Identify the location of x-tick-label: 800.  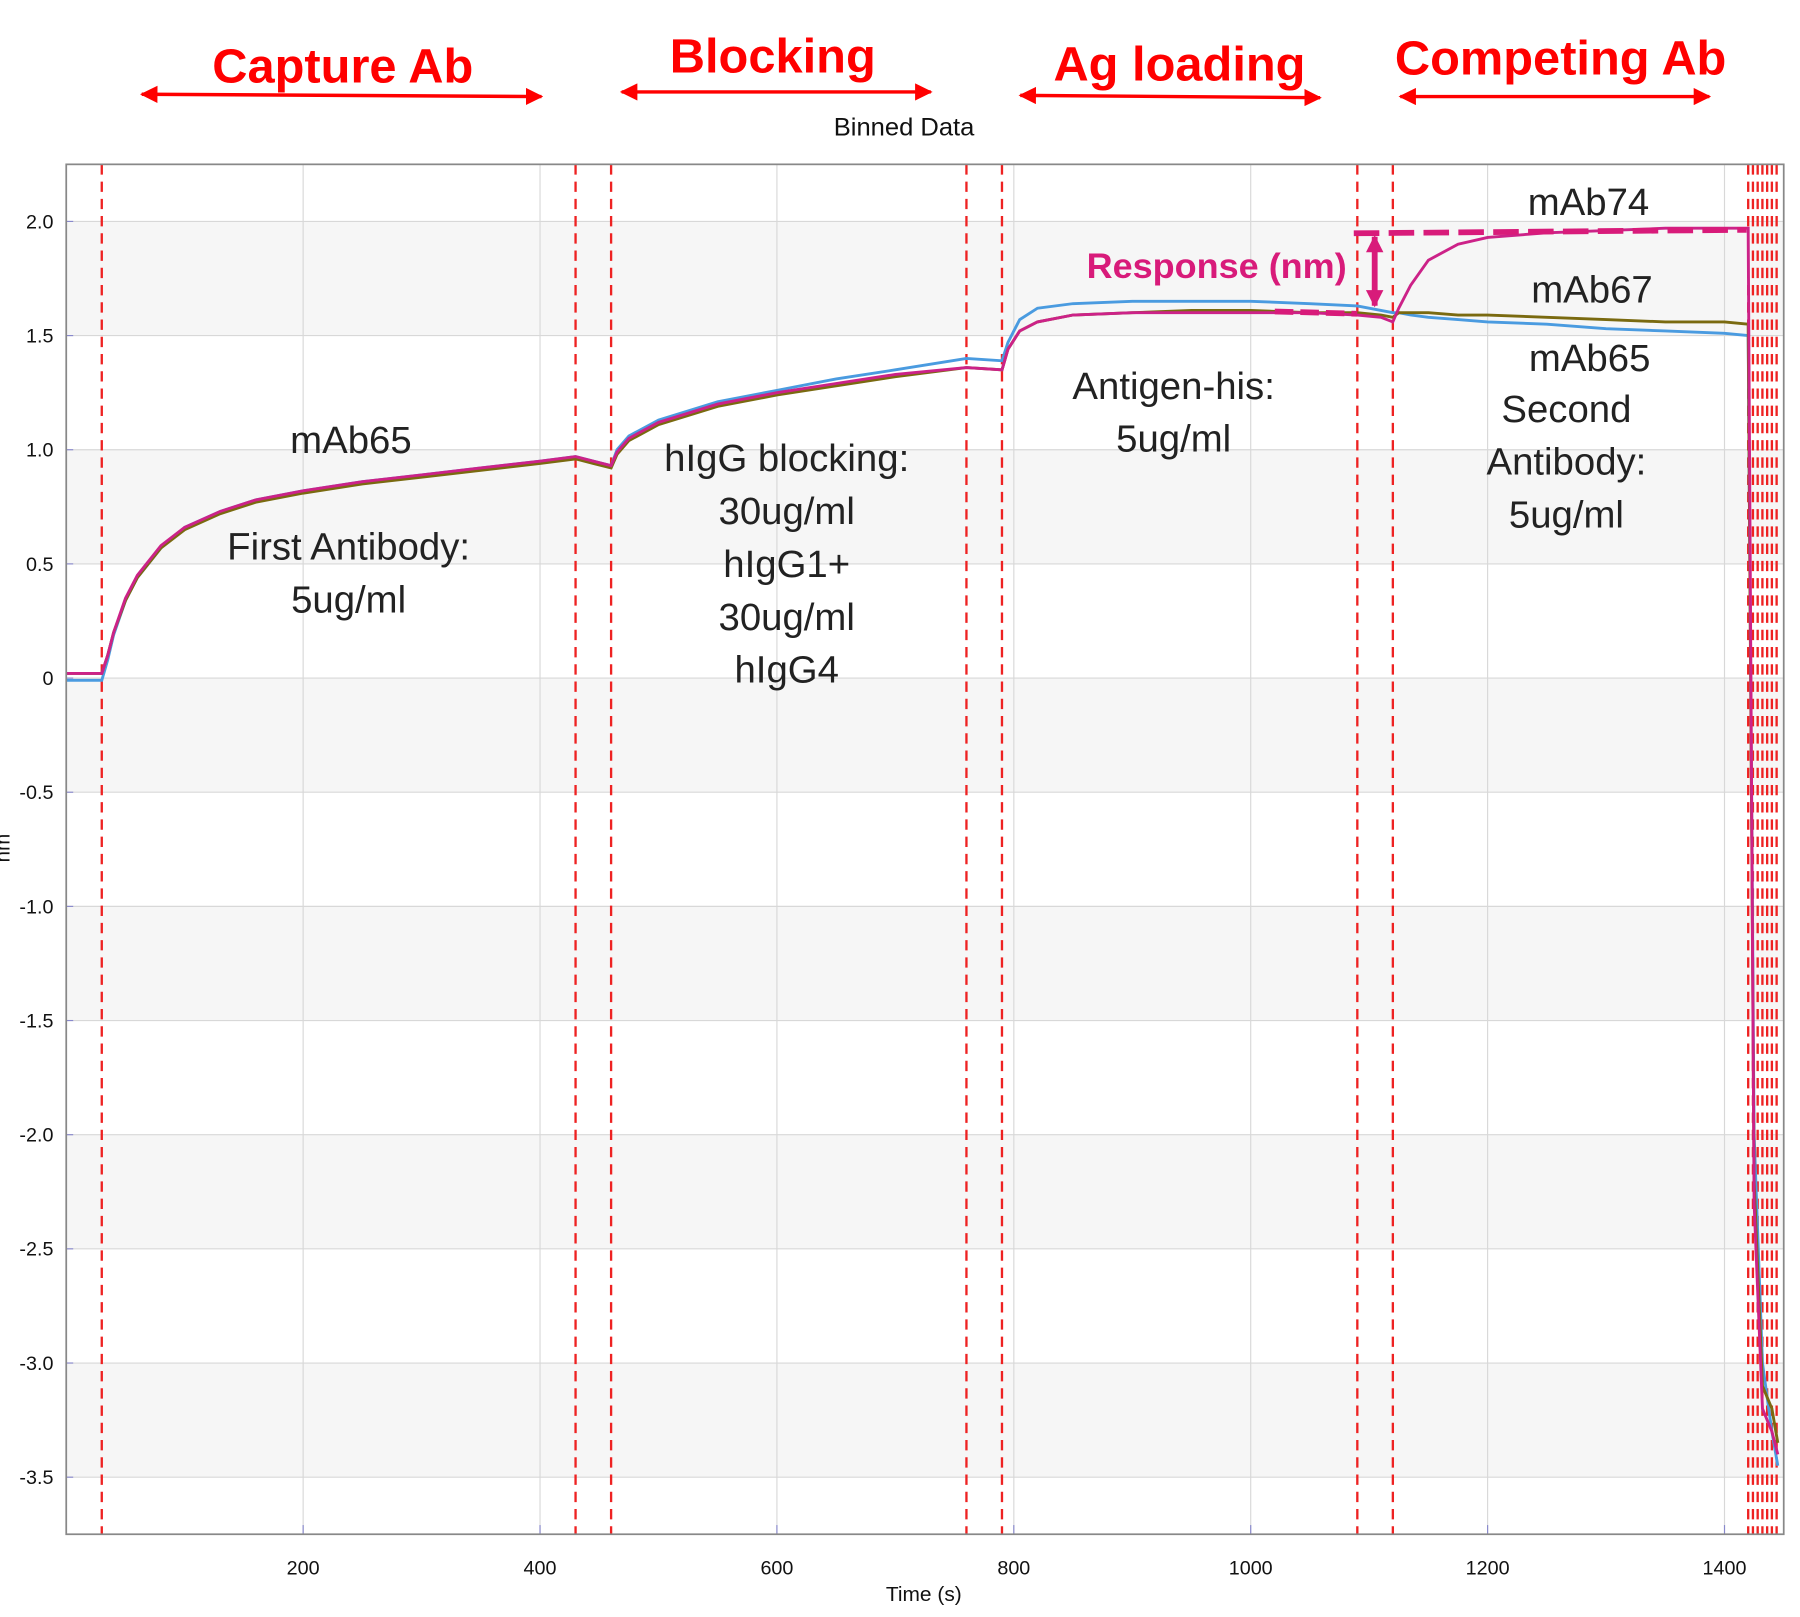
(1013, 1569).